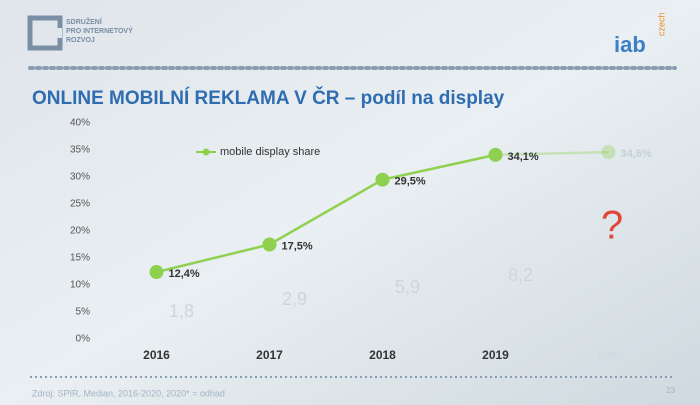 This screenshot has width=700, height=405. Describe the element at coordinates (80, 150) in the screenshot. I see `y-tick-label: 35%` at that location.